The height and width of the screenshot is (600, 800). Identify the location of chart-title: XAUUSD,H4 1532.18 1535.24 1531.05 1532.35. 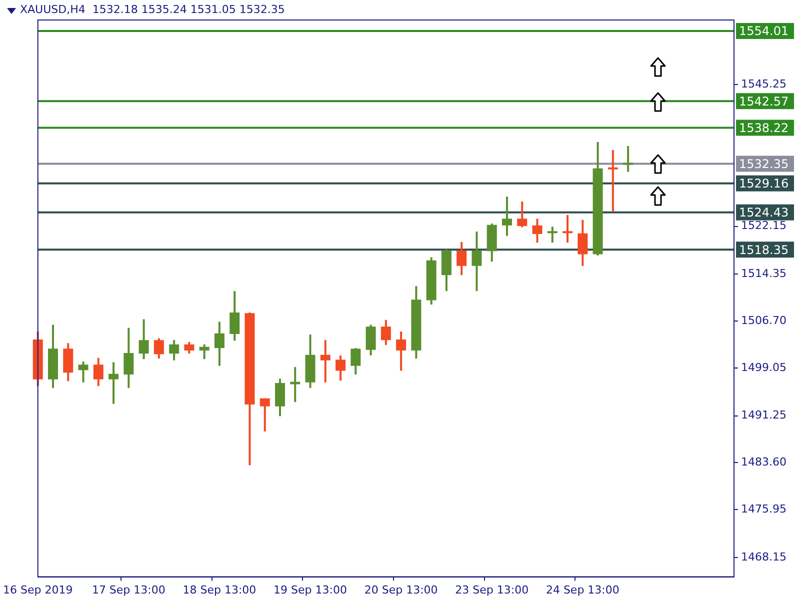
(152, 9).